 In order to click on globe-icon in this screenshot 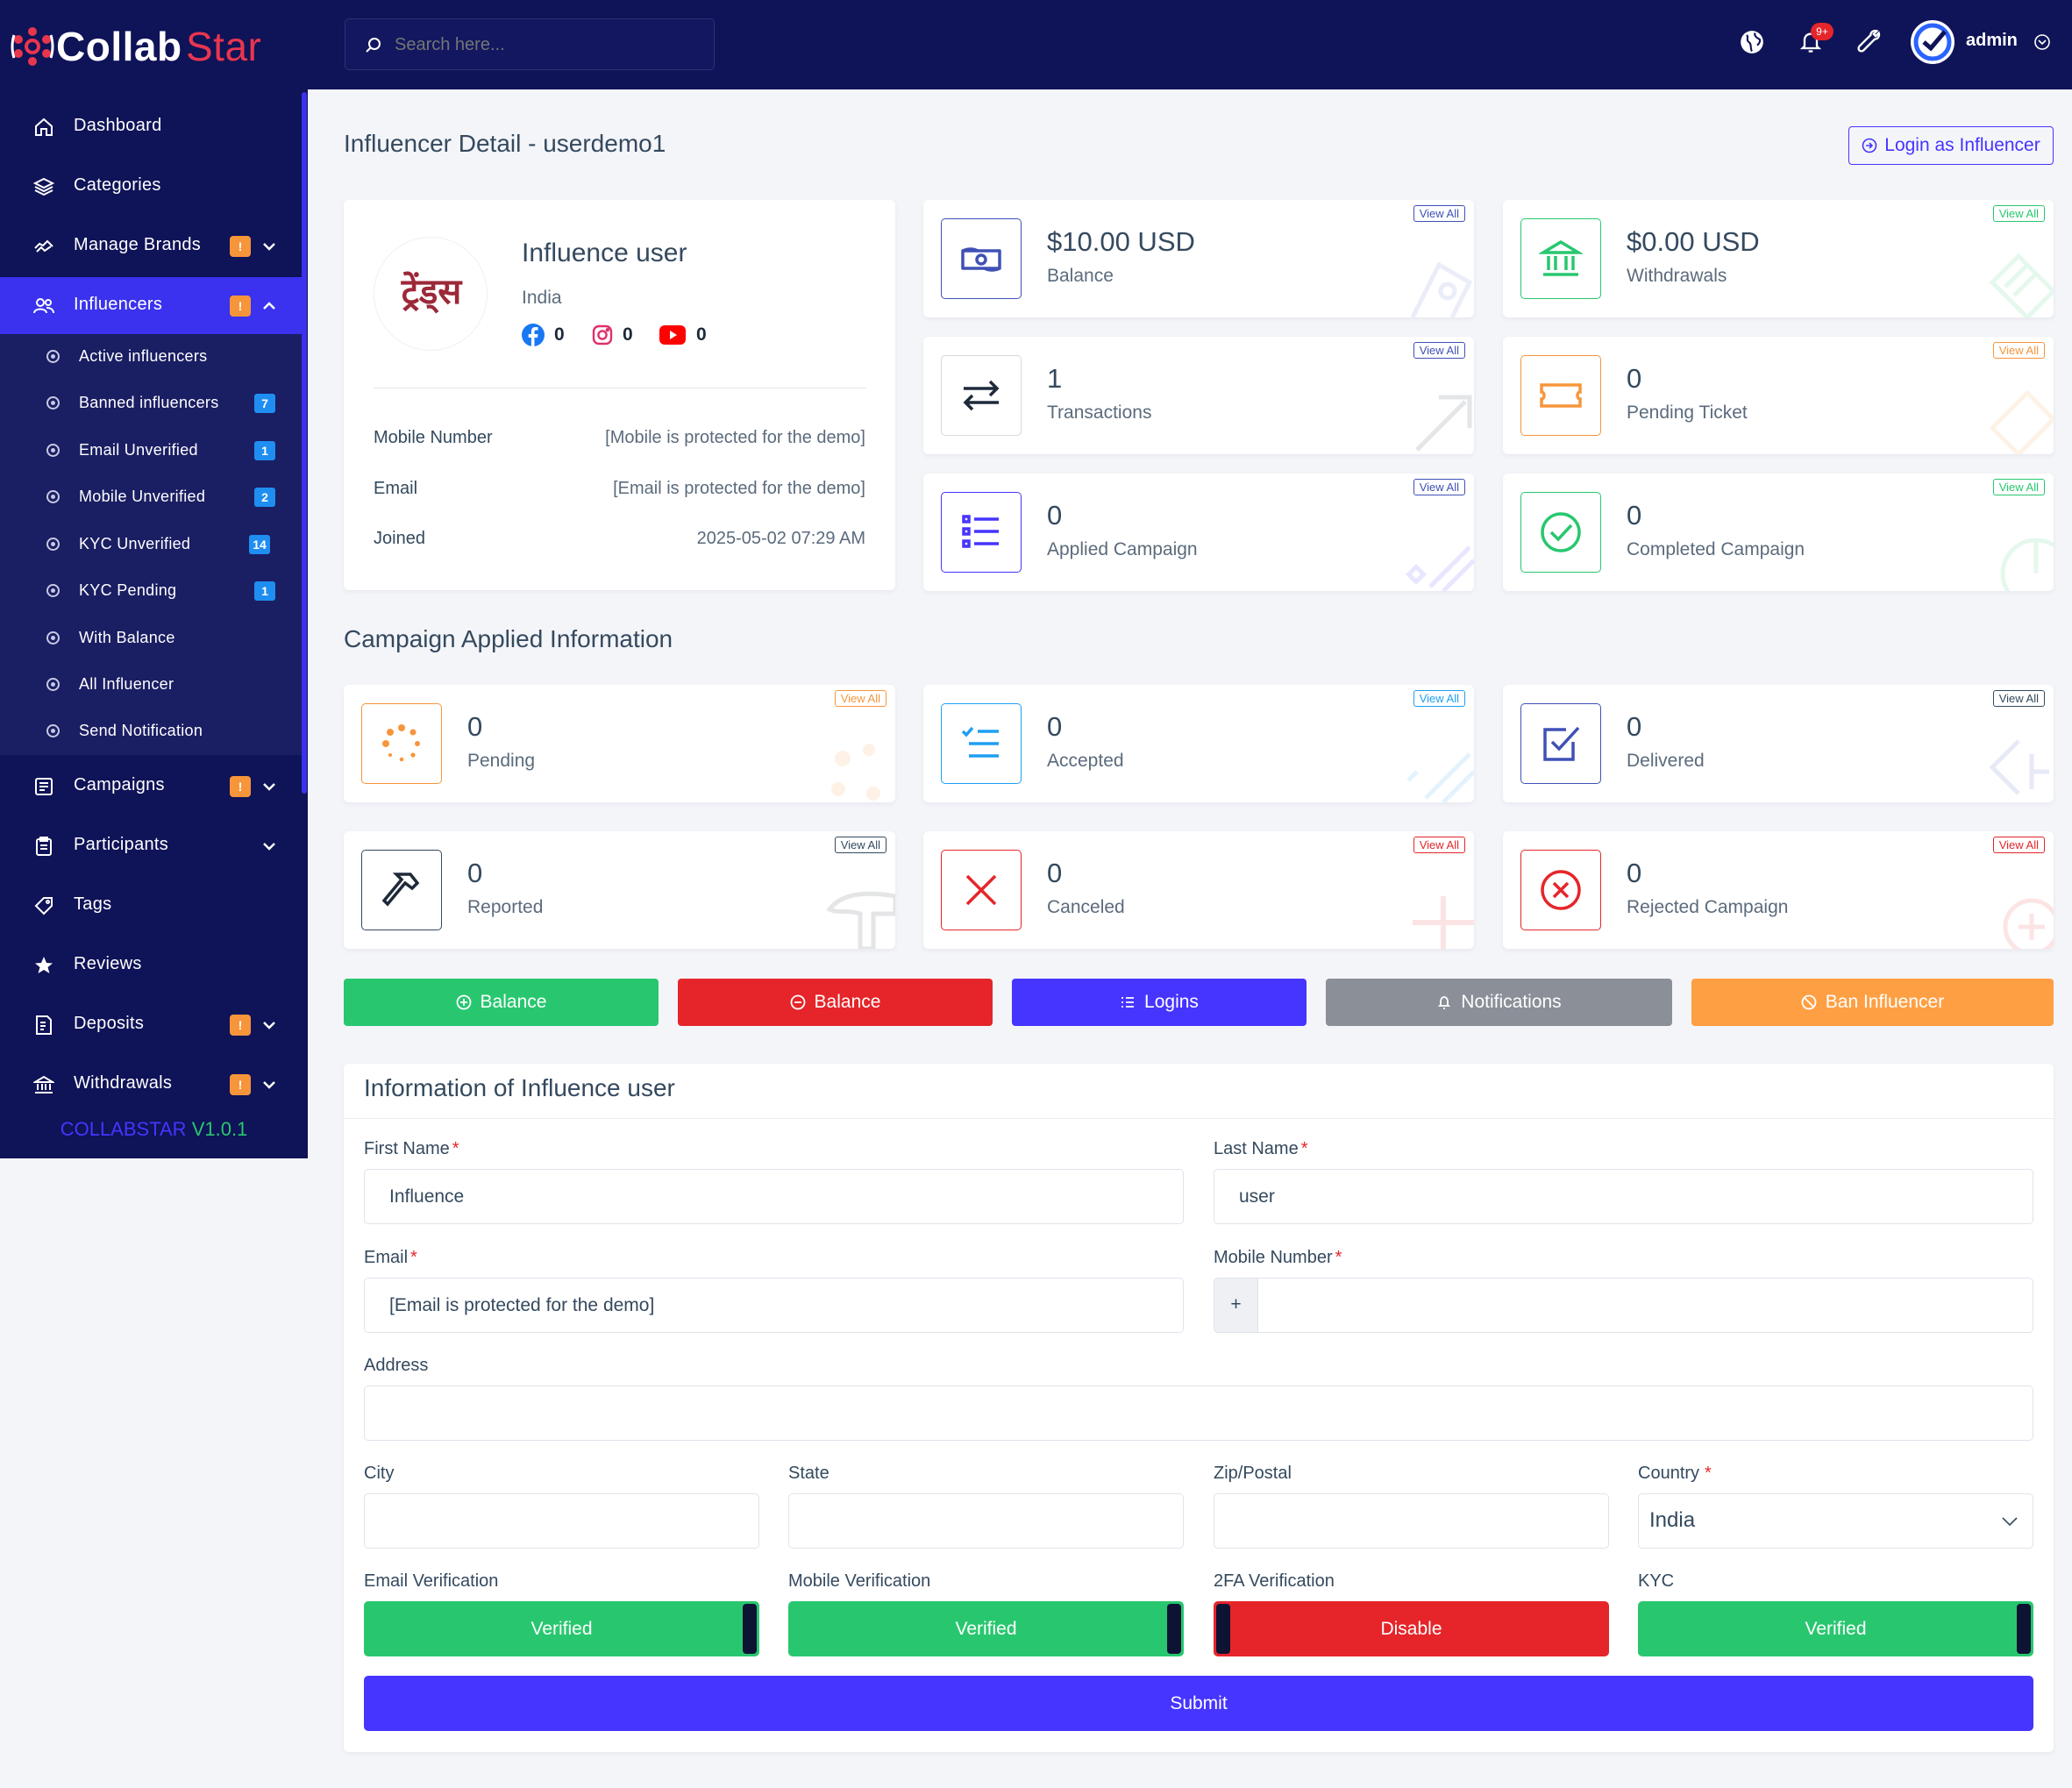, I will do `click(1752, 42)`.